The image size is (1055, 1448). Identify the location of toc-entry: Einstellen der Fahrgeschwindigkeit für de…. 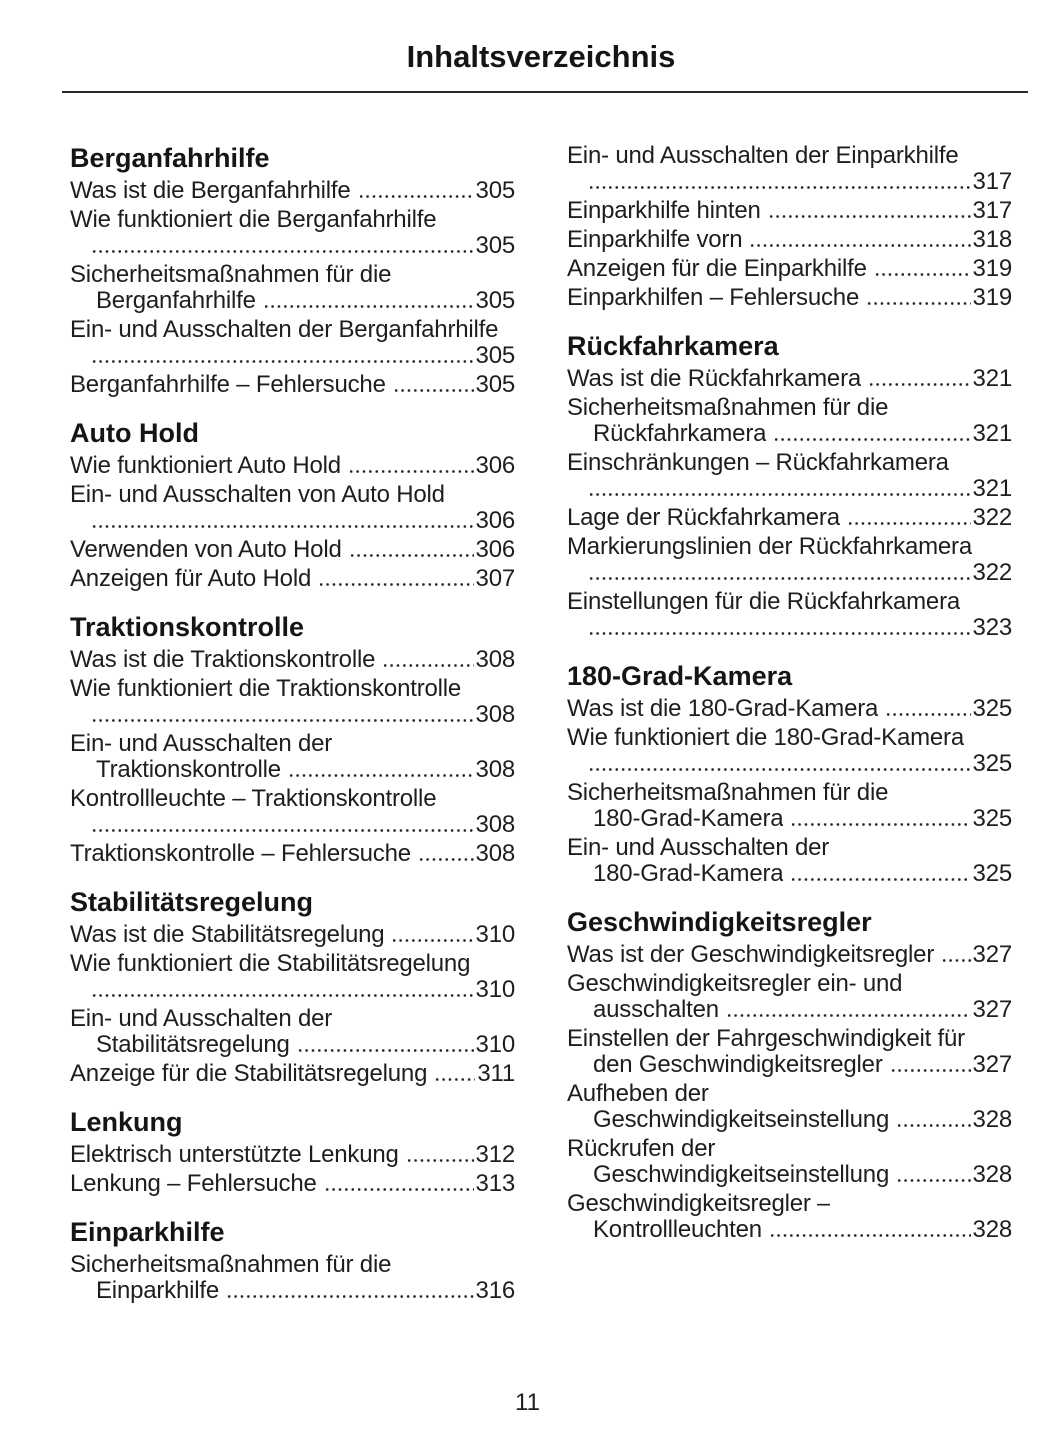
(789, 1052).